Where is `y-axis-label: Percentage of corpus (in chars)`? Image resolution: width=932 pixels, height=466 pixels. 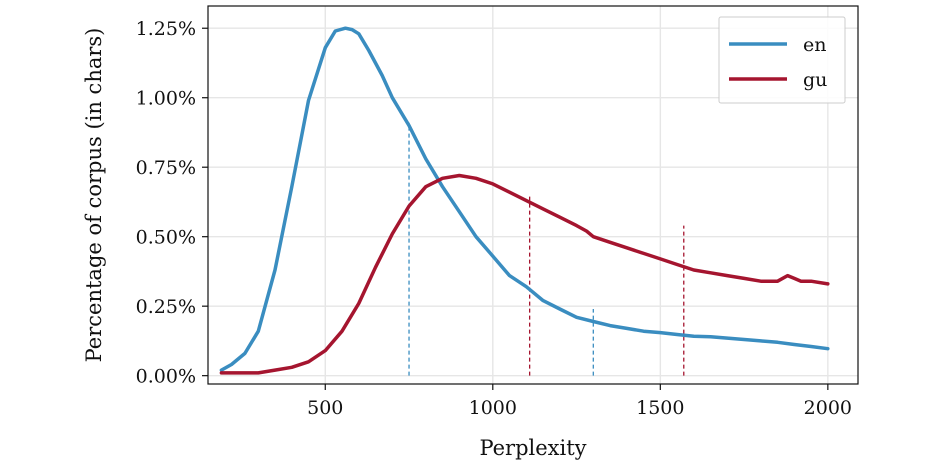 y-axis-label: Percentage of corpus (in chars) is located at coordinates (94, 195).